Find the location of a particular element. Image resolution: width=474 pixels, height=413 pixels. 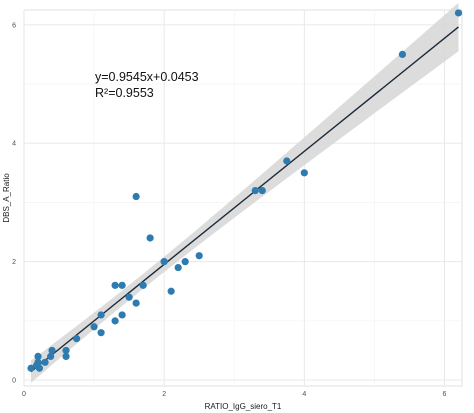

r-squared-label: R²=0.9553 is located at coordinates (124, 93).